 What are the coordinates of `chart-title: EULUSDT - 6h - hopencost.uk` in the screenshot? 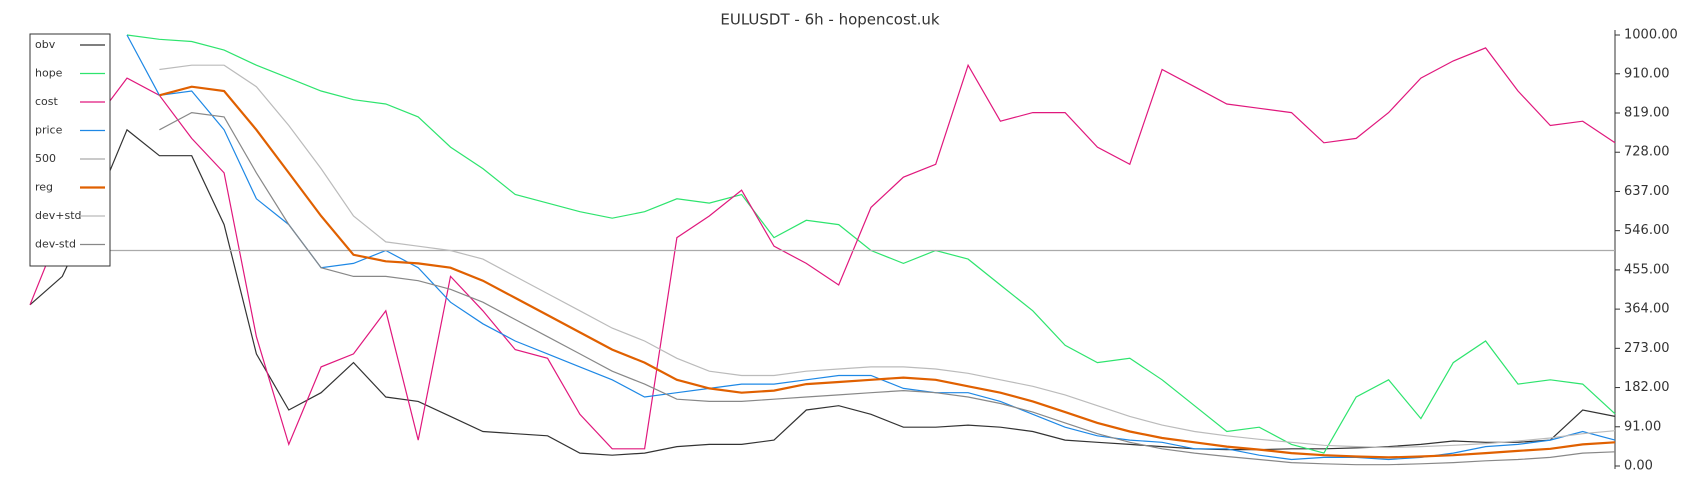 It's located at (830, 20).